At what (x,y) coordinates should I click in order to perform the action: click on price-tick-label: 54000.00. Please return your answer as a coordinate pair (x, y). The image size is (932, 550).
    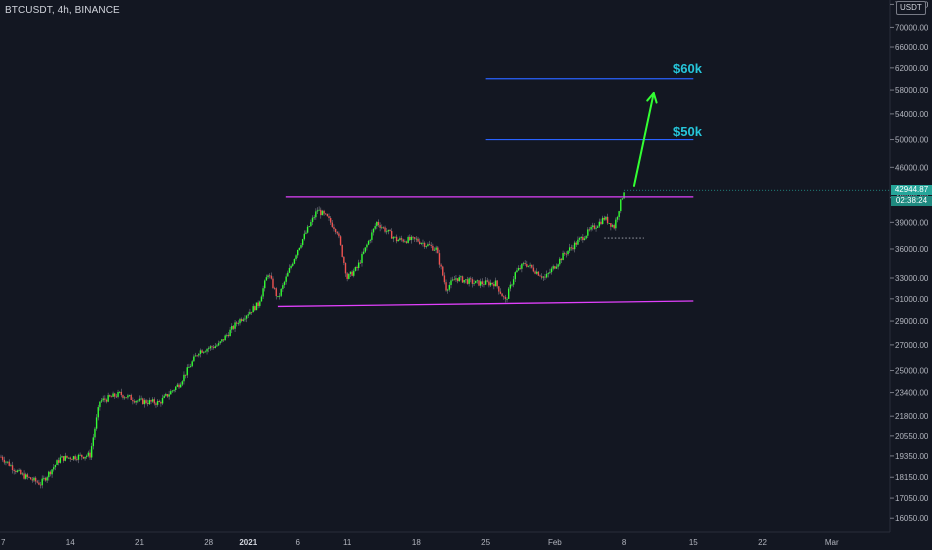
    Looking at the image, I should click on (912, 114).